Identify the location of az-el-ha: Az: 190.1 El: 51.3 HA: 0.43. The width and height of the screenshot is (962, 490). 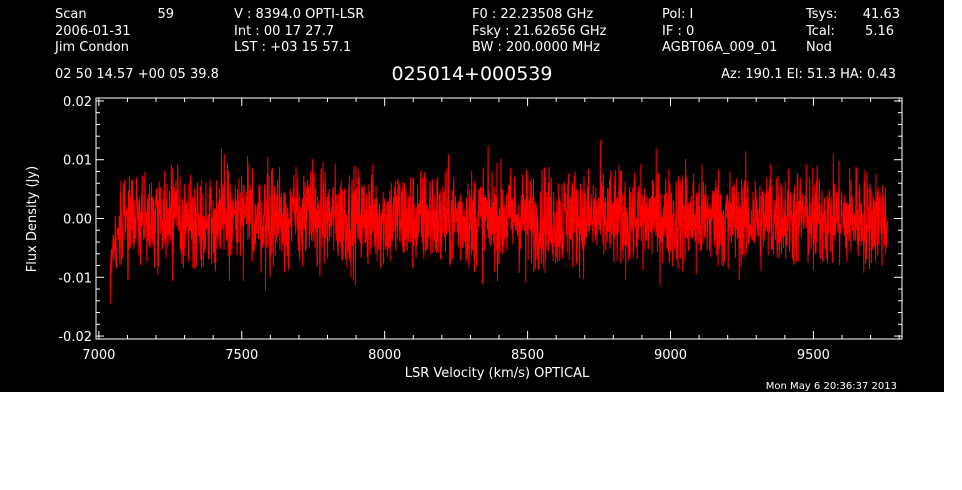
(808, 74).